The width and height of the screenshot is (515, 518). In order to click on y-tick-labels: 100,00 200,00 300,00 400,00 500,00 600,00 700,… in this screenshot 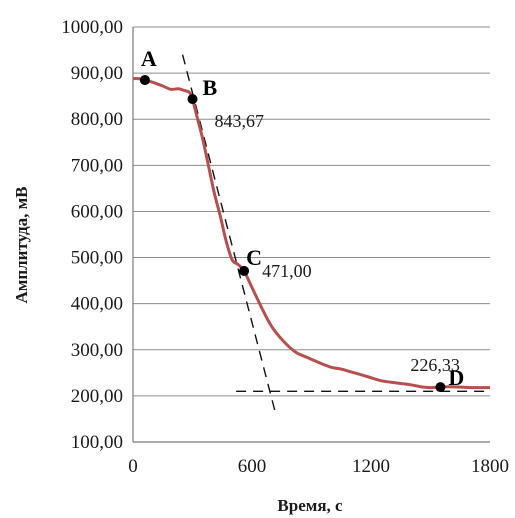, I will do `click(92, 235)`.